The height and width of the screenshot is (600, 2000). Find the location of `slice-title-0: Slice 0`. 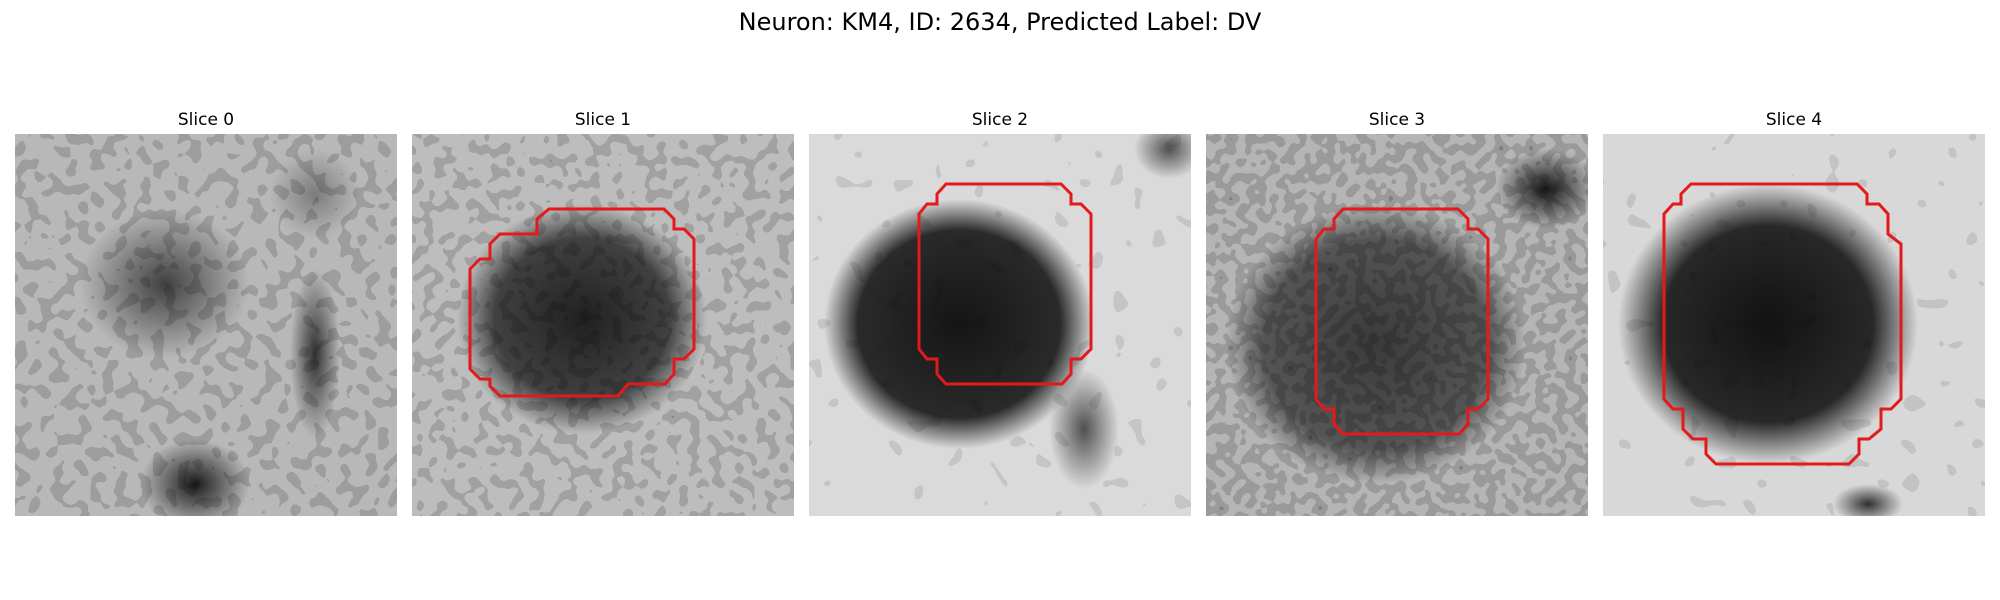

slice-title-0: Slice 0 is located at coordinates (206, 120).